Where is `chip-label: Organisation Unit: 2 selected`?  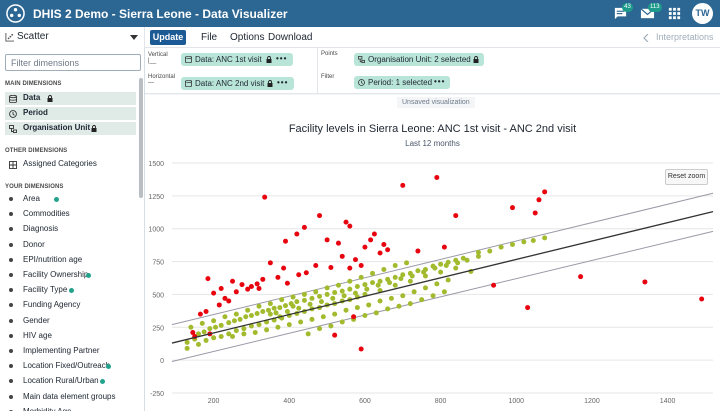 chip-label: Organisation Unit: 2 selected is located at coordinates (419, 59).